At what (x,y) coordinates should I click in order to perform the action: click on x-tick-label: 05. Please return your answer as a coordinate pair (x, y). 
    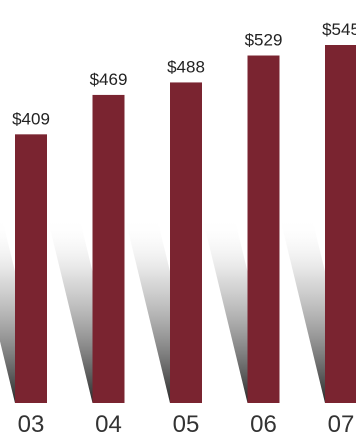
    Looking at the image, I should click on (186, 424).